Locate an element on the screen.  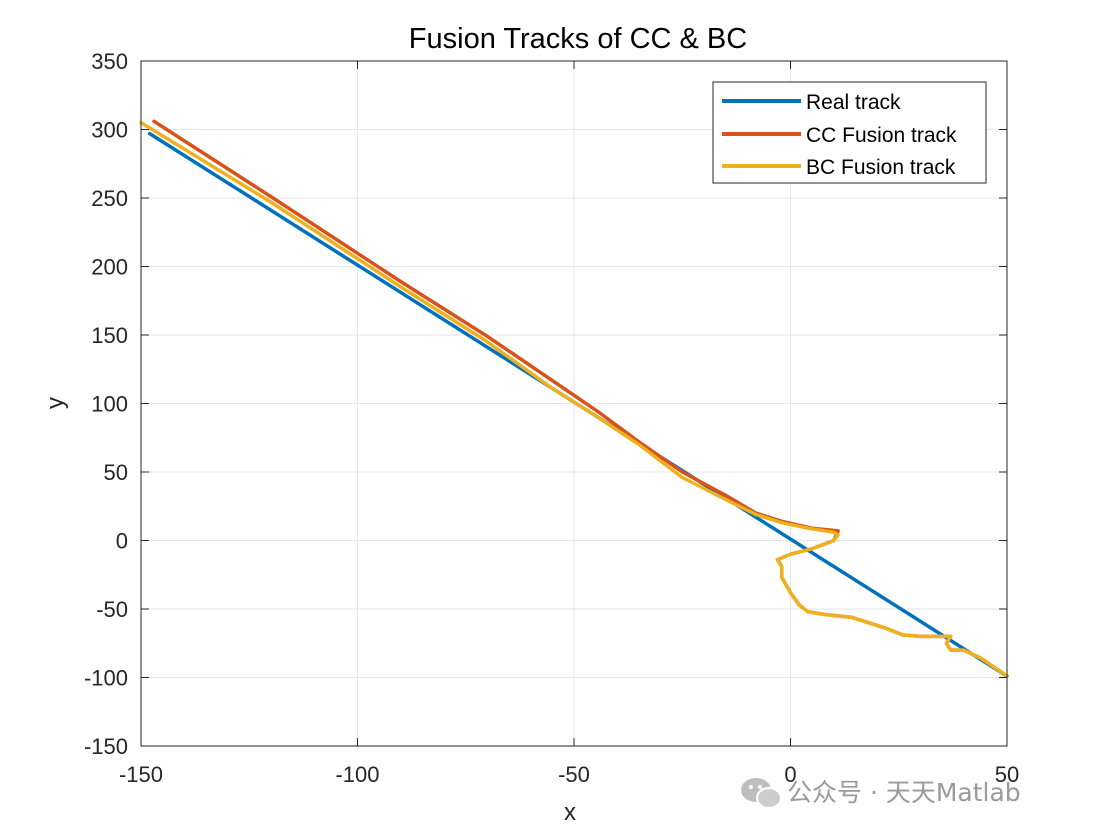
legend-label-bc-fusion-track: BC Fusion track is located at coordinates (881, 167).